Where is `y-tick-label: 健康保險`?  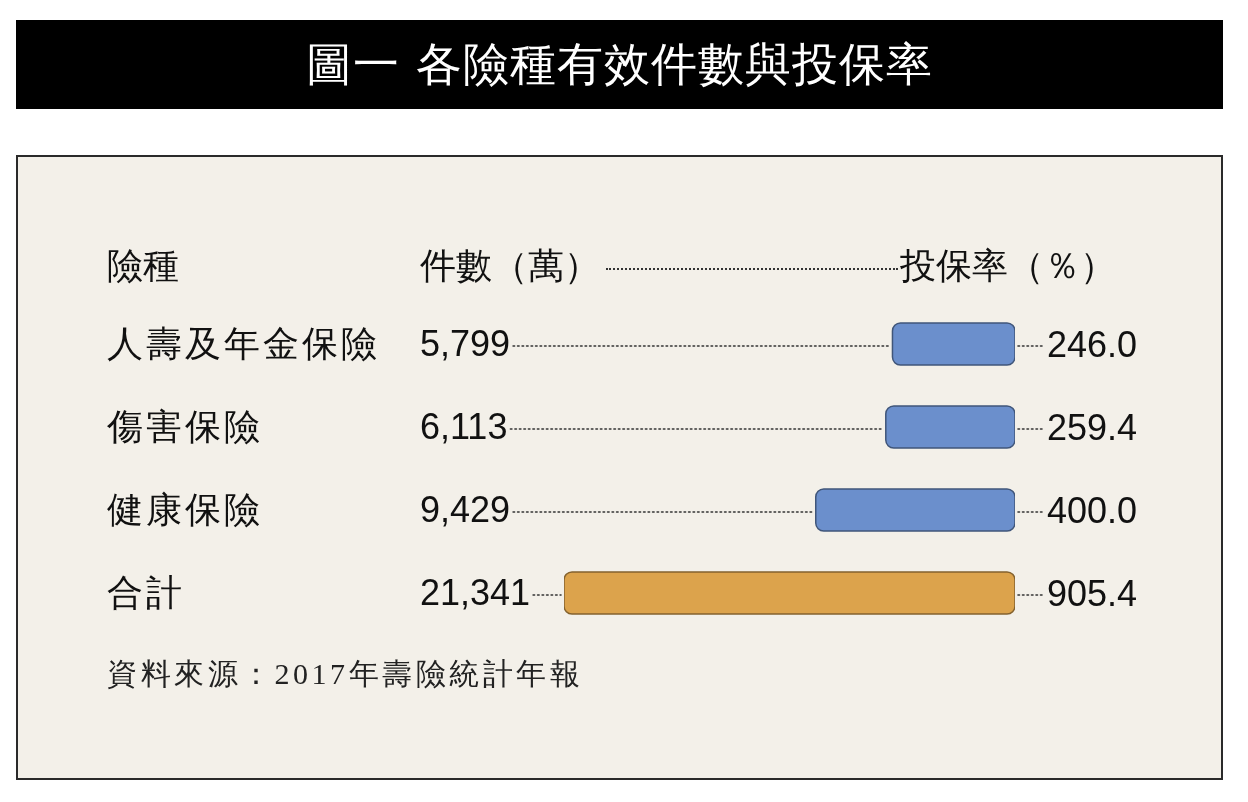 y-tick-label: 健康保險 is located at coordinates (185, 509).